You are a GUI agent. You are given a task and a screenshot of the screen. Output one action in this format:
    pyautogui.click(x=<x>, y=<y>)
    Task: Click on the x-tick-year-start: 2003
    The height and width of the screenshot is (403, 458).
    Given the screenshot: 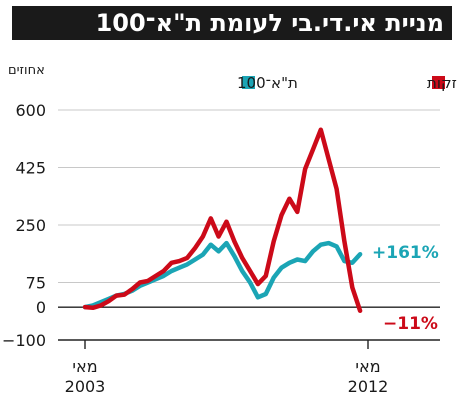 What is the action you would take?
    pyautogui.click(x=85, y=386)
    